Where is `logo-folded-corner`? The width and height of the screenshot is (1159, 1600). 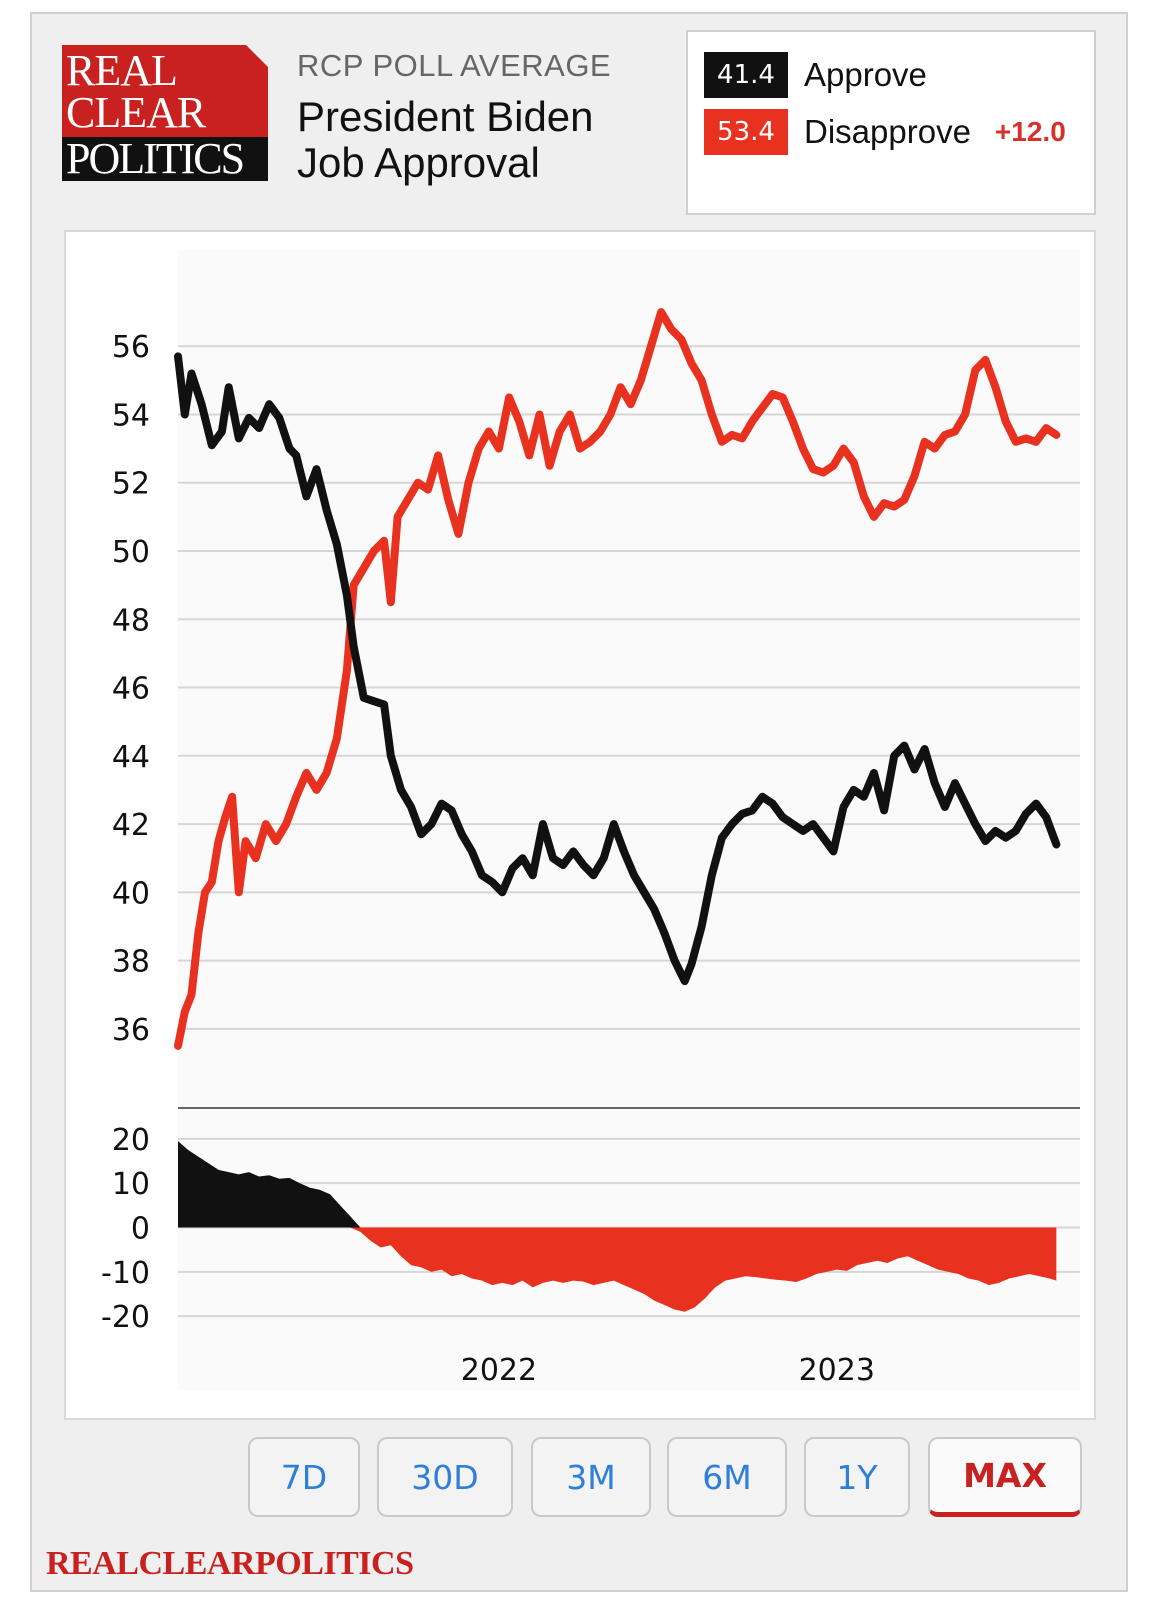 logo-folded-corner is located at coordinates (257, 56).